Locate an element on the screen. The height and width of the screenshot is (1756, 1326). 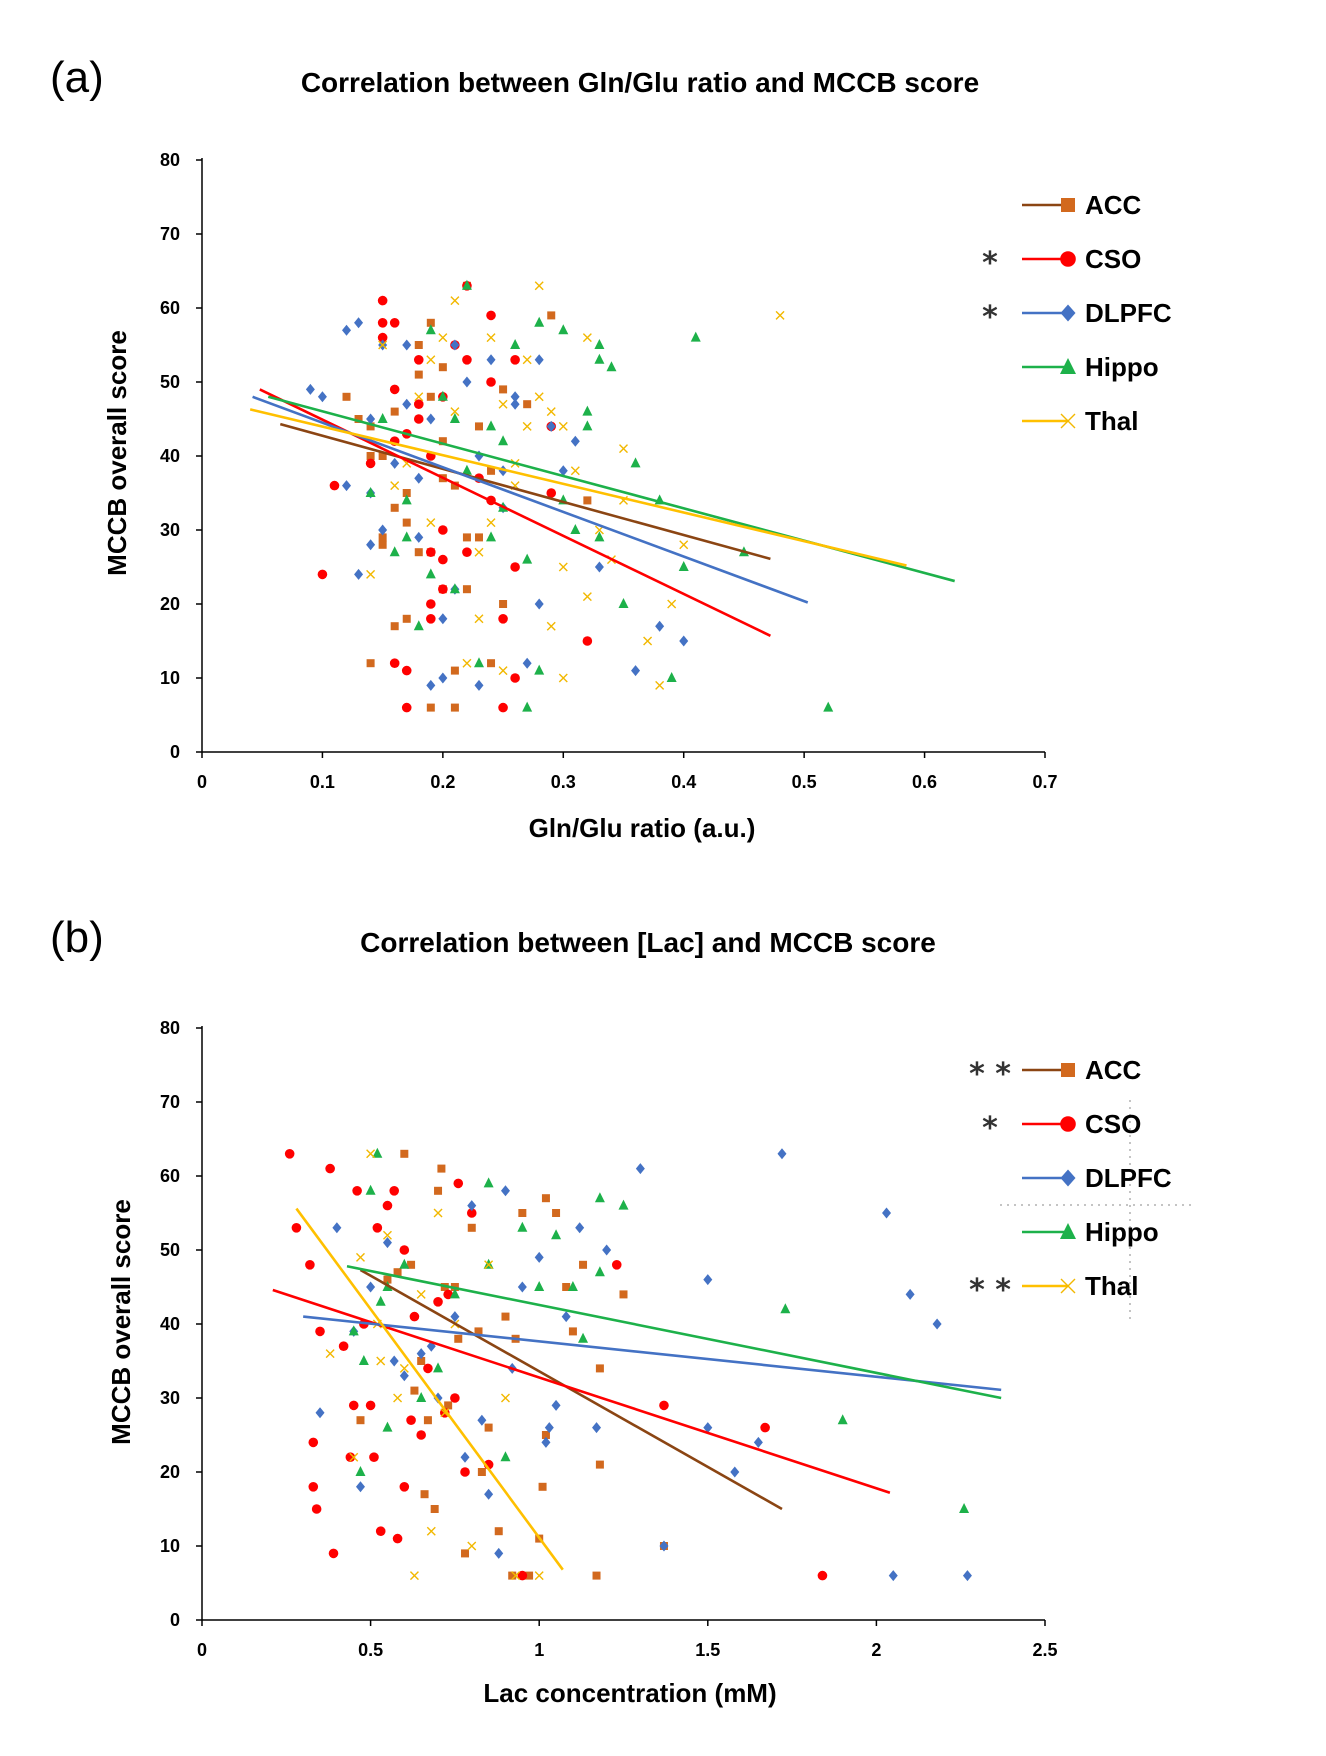
panel-b-y-axis-title: MCCB overall score is located at coordinates (121, 1322).